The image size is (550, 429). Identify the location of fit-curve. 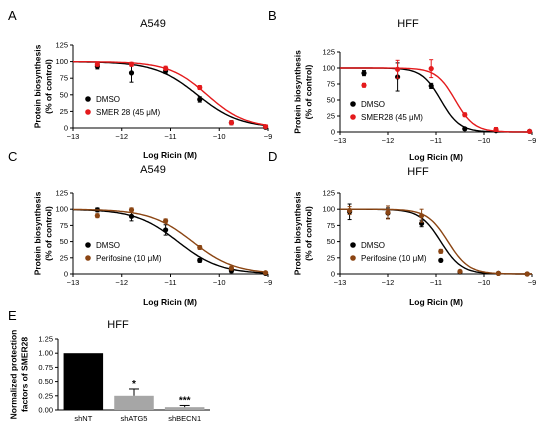
(436, 100).